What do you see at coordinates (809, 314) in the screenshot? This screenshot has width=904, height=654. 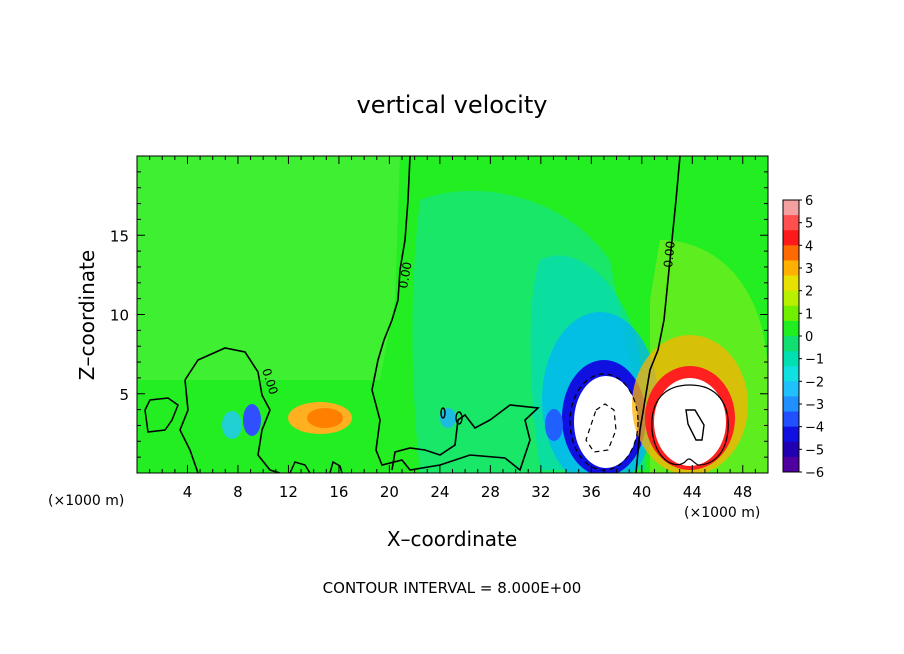 I see `colorbar-tick-label: 1` at bounding box center [809, 314].